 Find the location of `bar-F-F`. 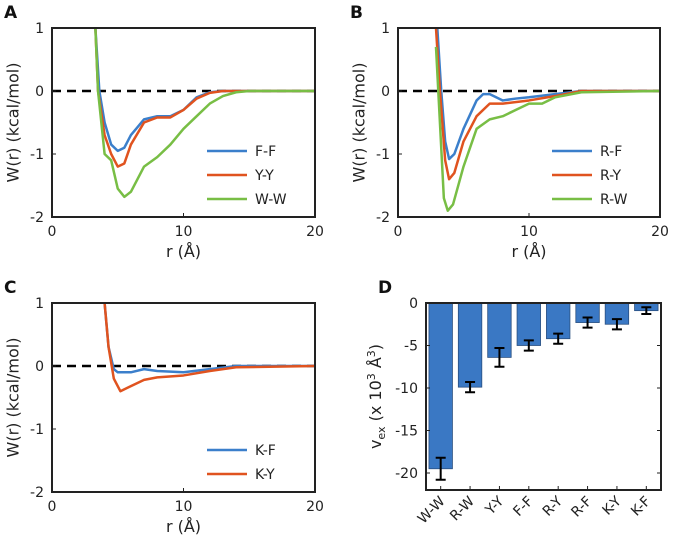

bar-F-F is located at coordinates (528, 324).